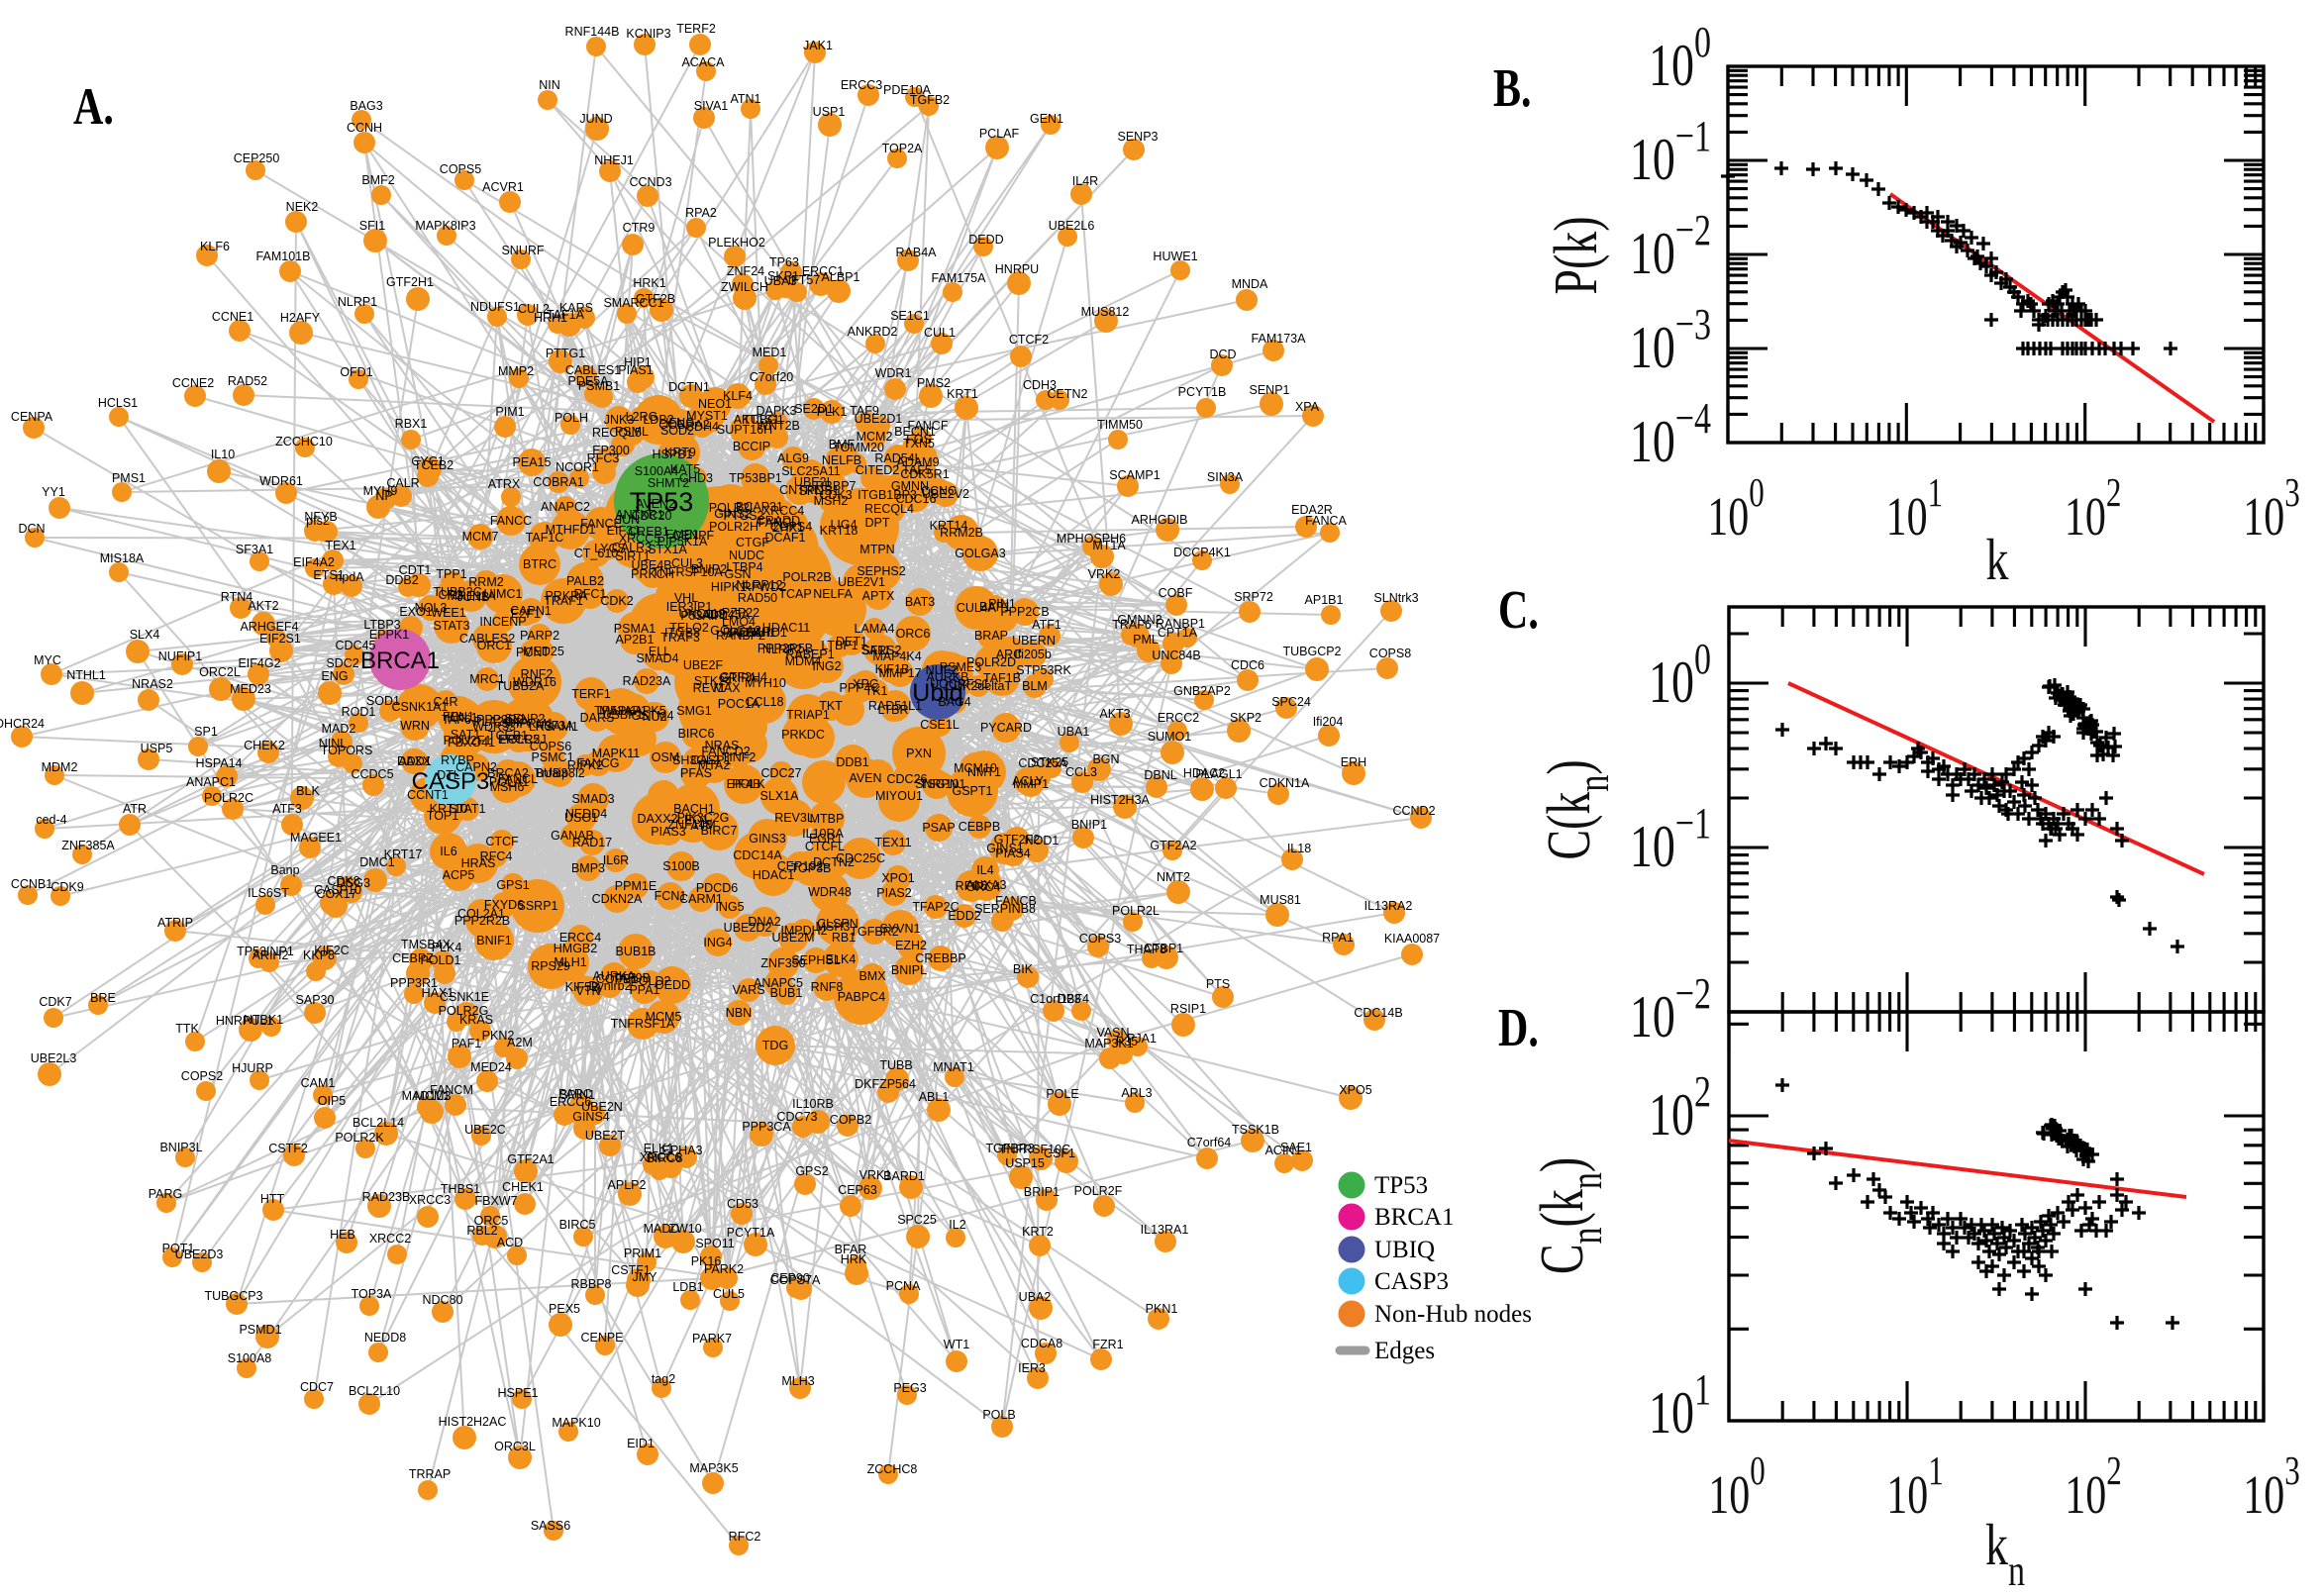  Describe the element at coordinates (635, 370) in the screenshot. I see `svg-text: PIAS1` at that location.